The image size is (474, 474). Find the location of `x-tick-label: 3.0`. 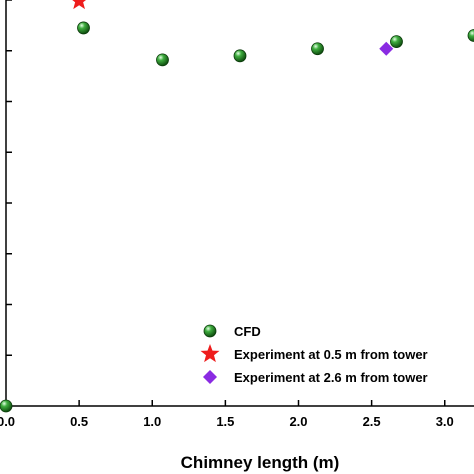

x-tick-label: 3.0 is located at coordinates (445, 421).